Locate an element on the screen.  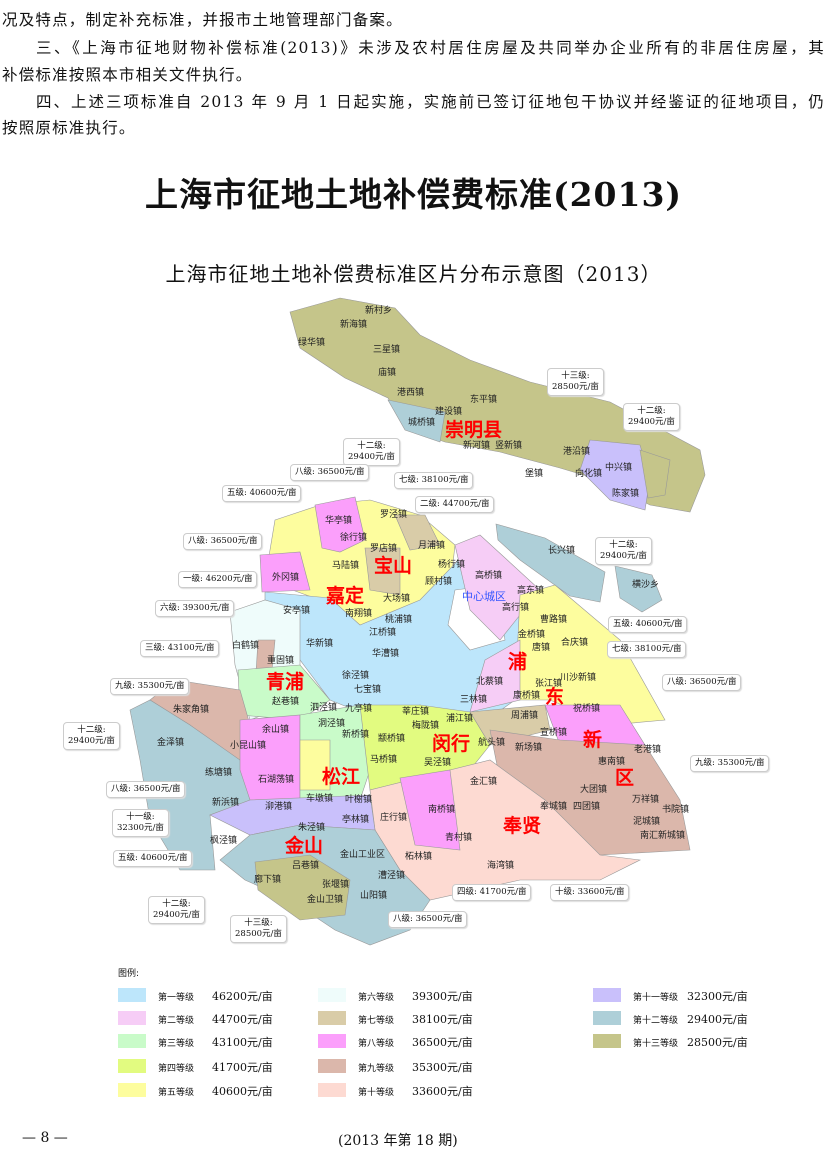
legend-label: 第十等级 is located at coordinates (376, 1093).